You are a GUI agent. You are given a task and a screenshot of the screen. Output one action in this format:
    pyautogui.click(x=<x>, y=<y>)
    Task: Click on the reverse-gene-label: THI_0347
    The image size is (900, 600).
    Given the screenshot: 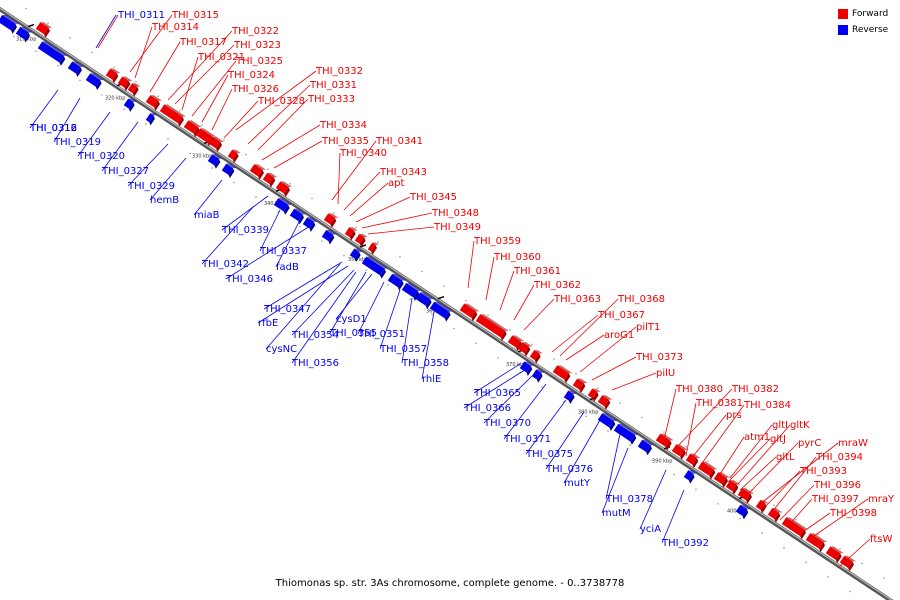 What is the action you would take?
    pyautogui.click(x=287, y=309)
    